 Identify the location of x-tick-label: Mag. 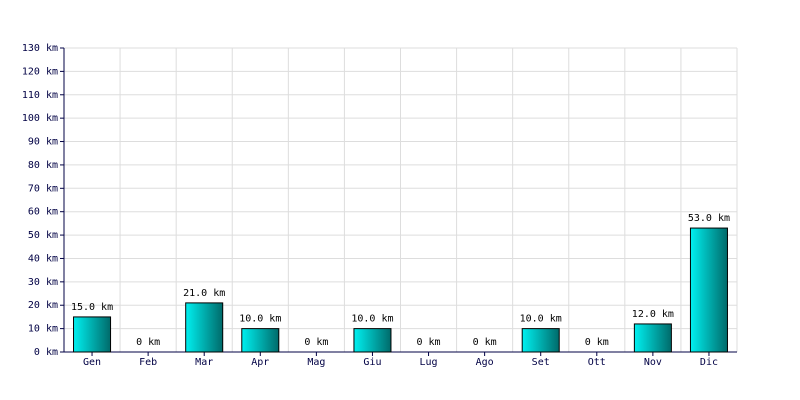
(316, 362).